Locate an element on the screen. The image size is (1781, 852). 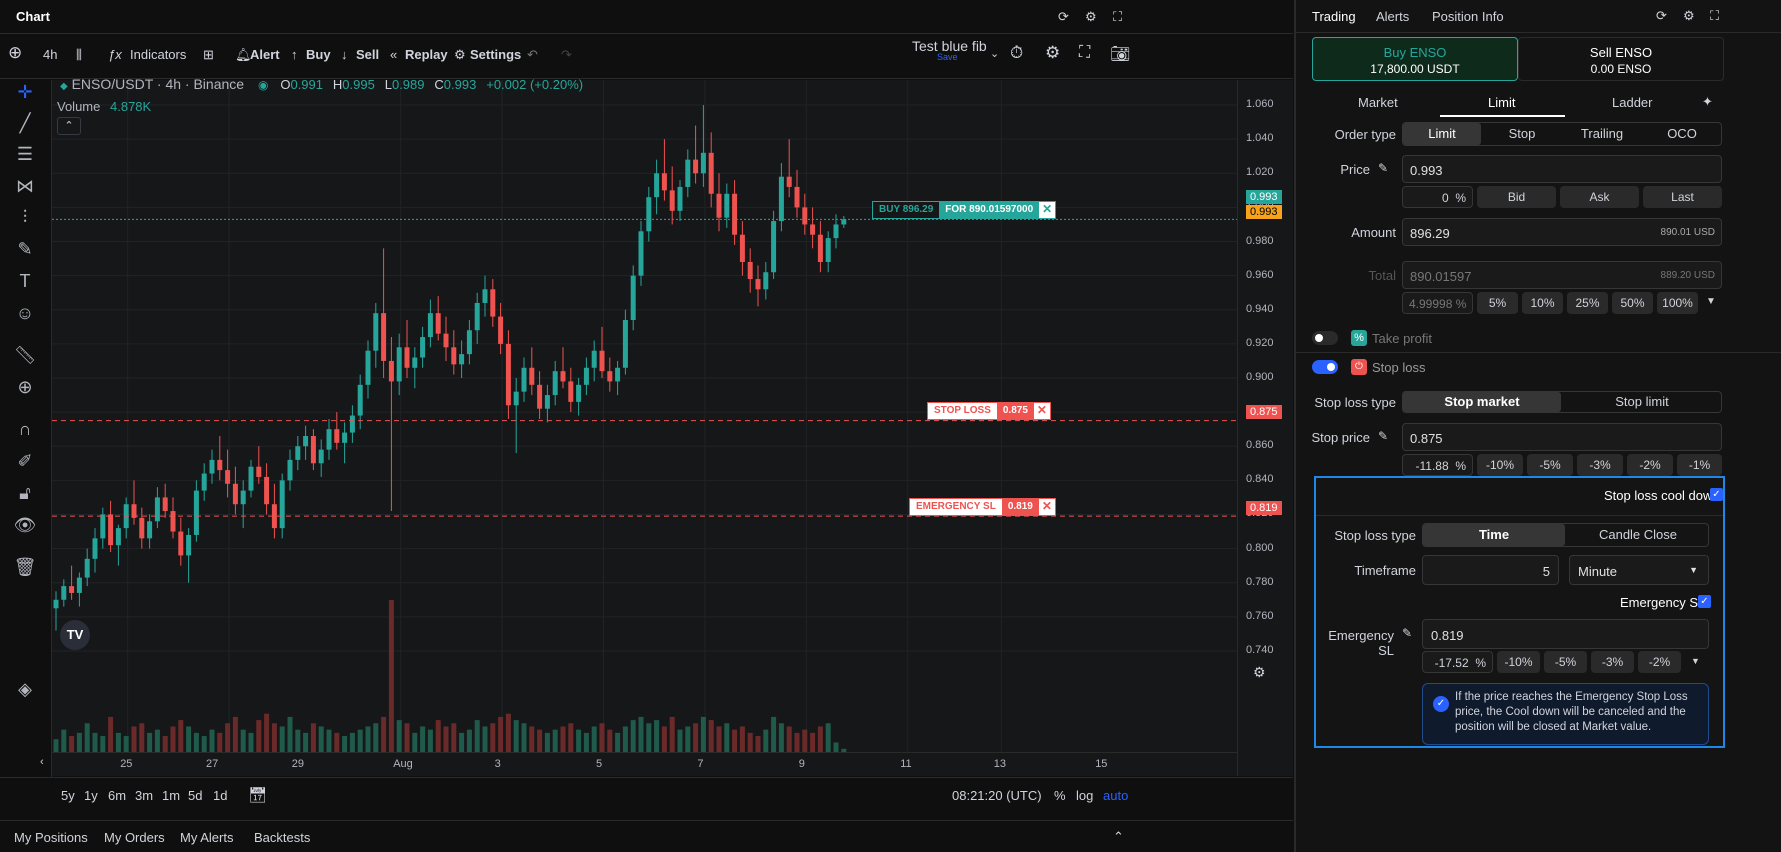
camera-icon: 📷︎ is located at coordinates (1120, 54).